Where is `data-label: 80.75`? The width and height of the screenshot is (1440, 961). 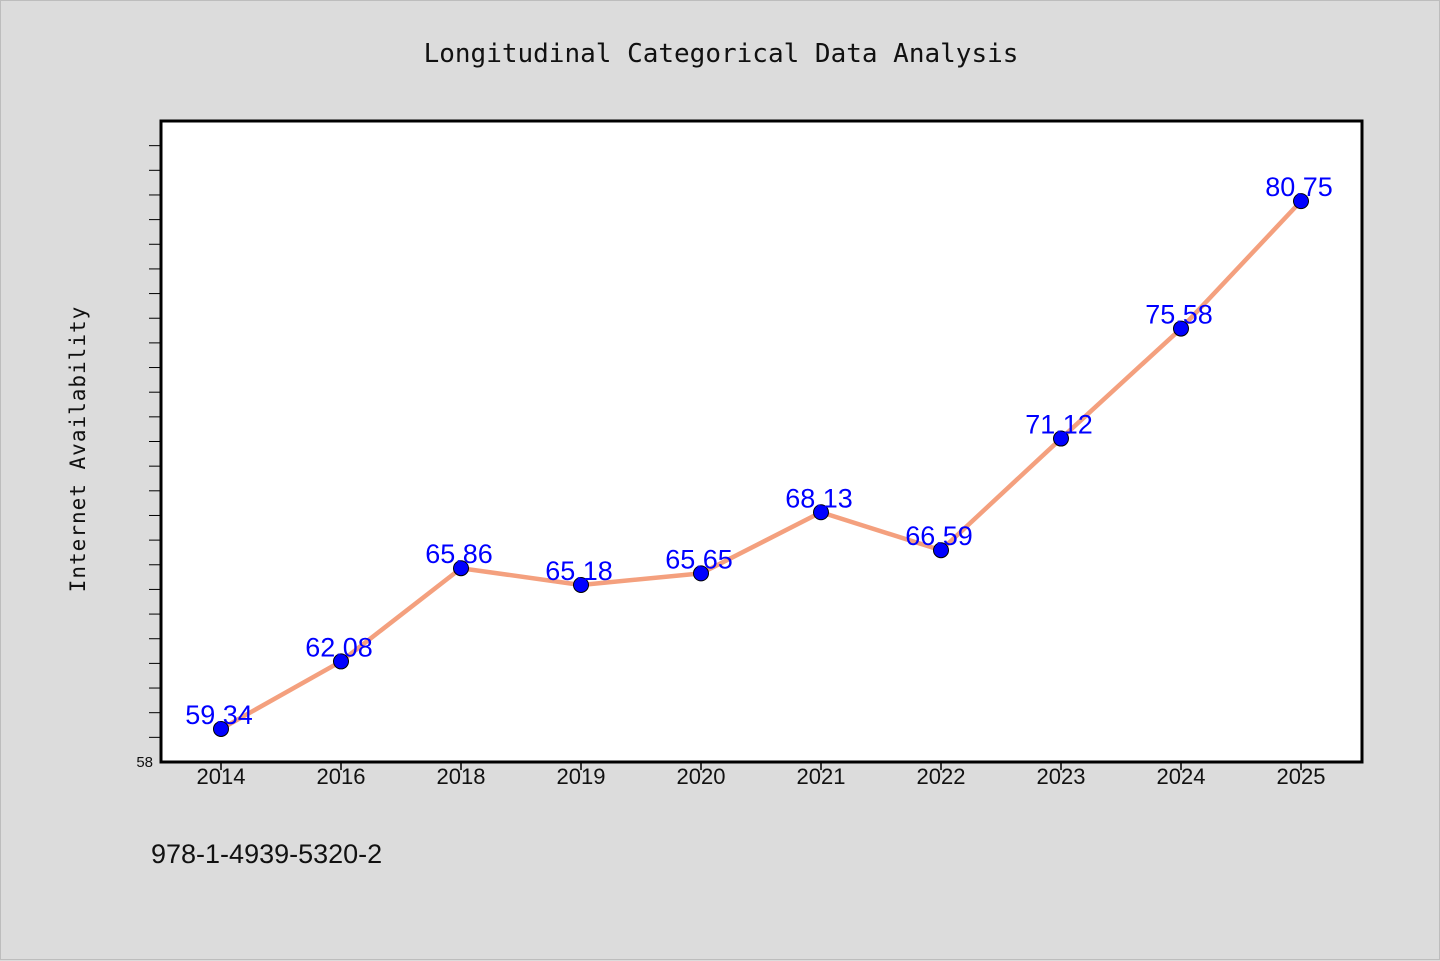
data-label: 80.75 is located at coordinates (1299, 187).